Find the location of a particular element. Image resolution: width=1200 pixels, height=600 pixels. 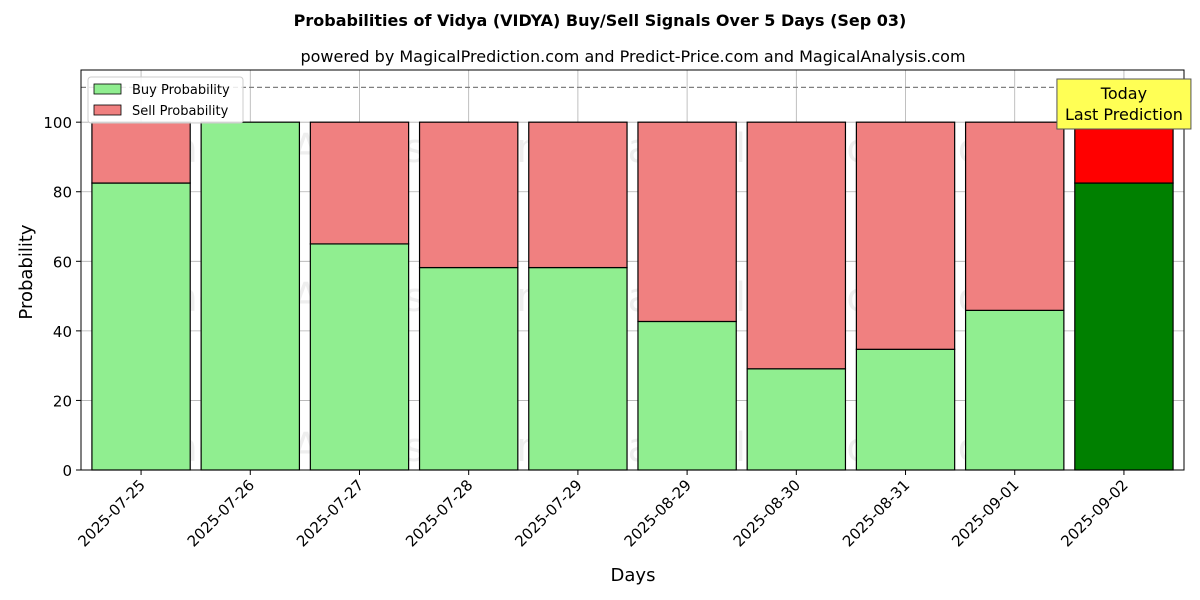

y-tick-label: 60 is located at coordinates (62, 262).